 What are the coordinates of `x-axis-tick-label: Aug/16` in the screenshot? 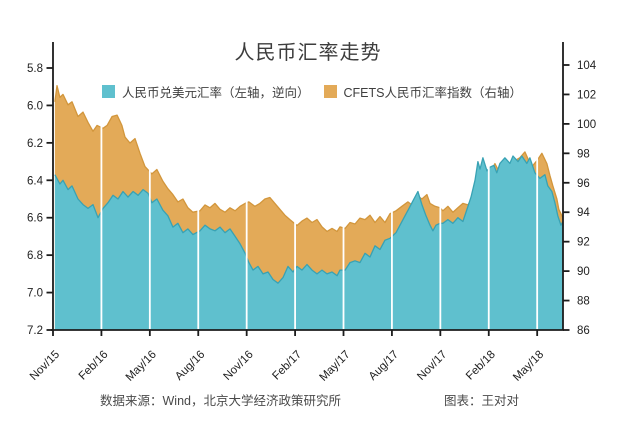 It's located at (190, 366).